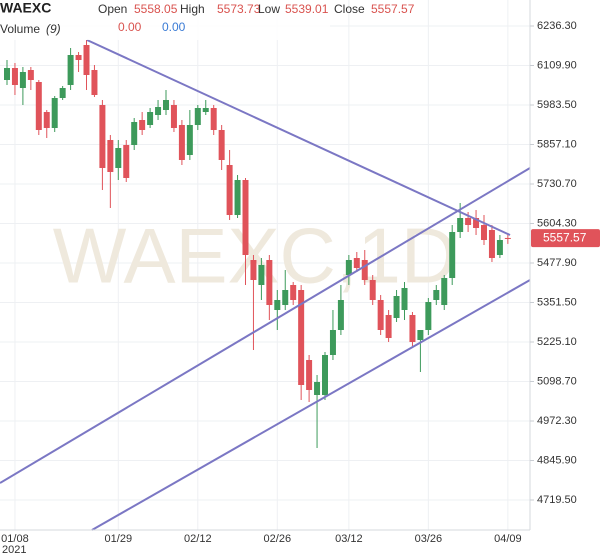 This screenshot has height=558, width=600. I want to click on legend-bg, so click(165, 20).